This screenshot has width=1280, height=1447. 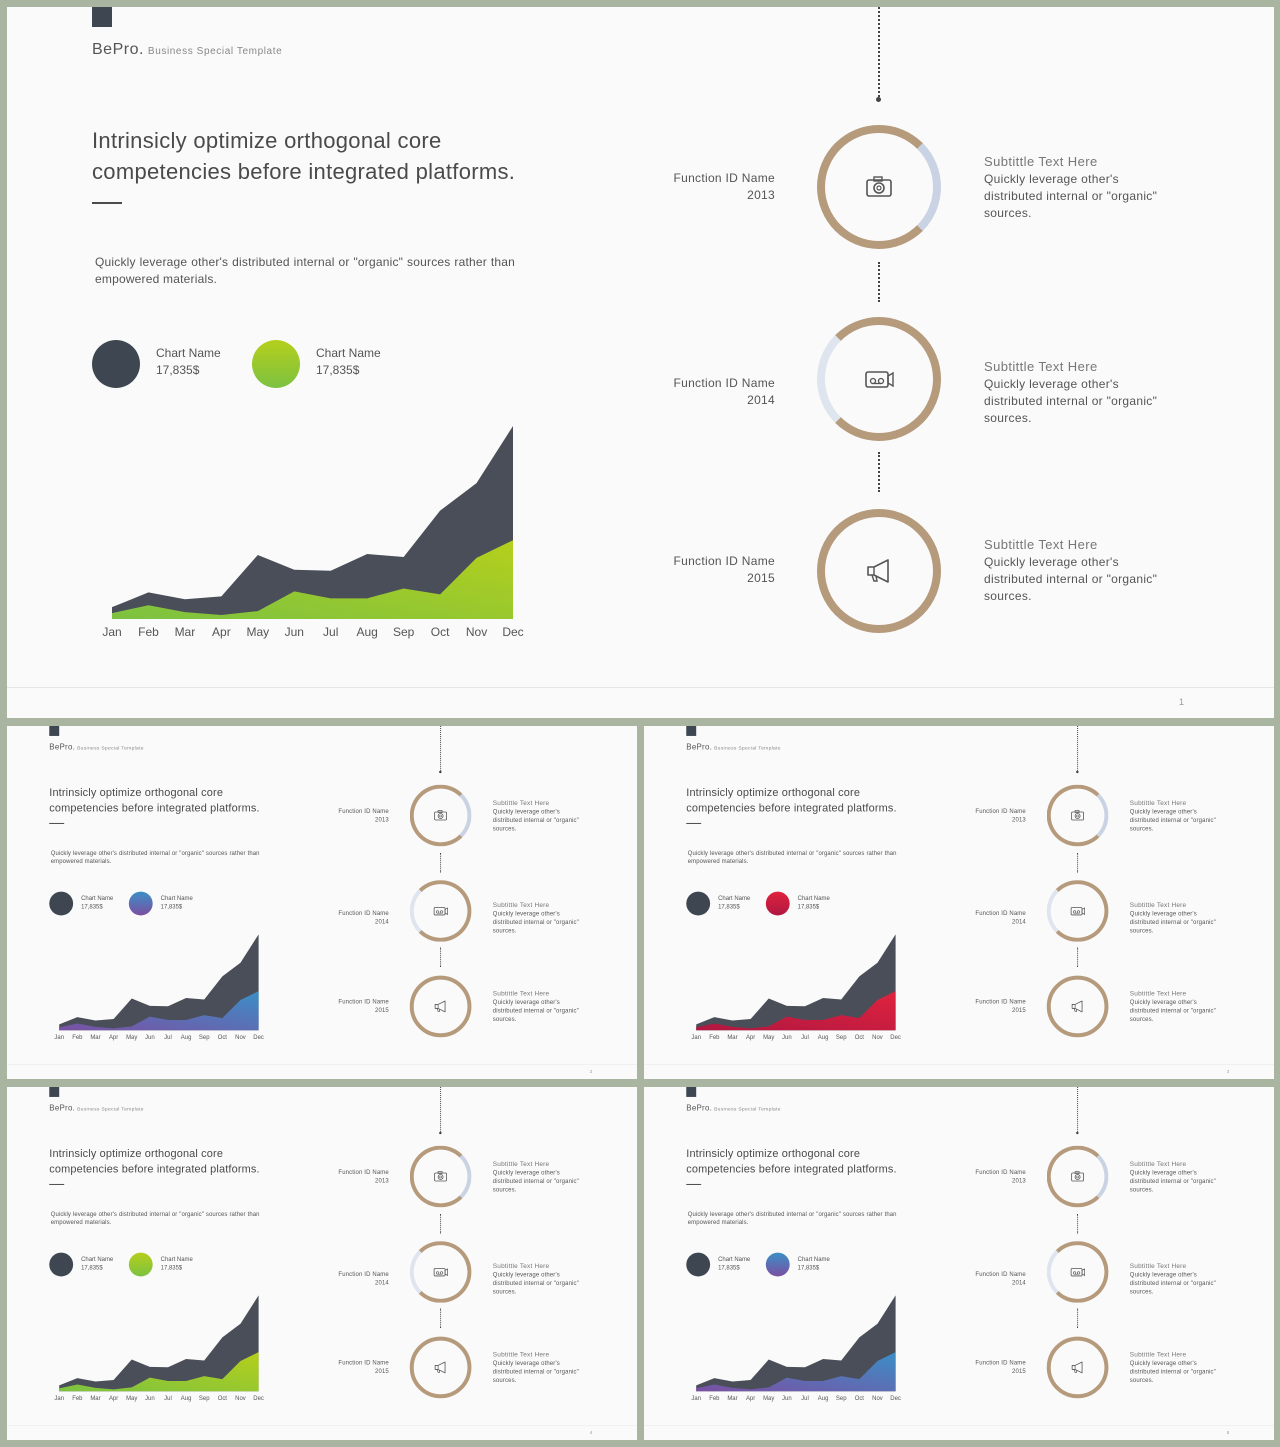 I want to click on area-series-accent, so click(x=159, y=1372).